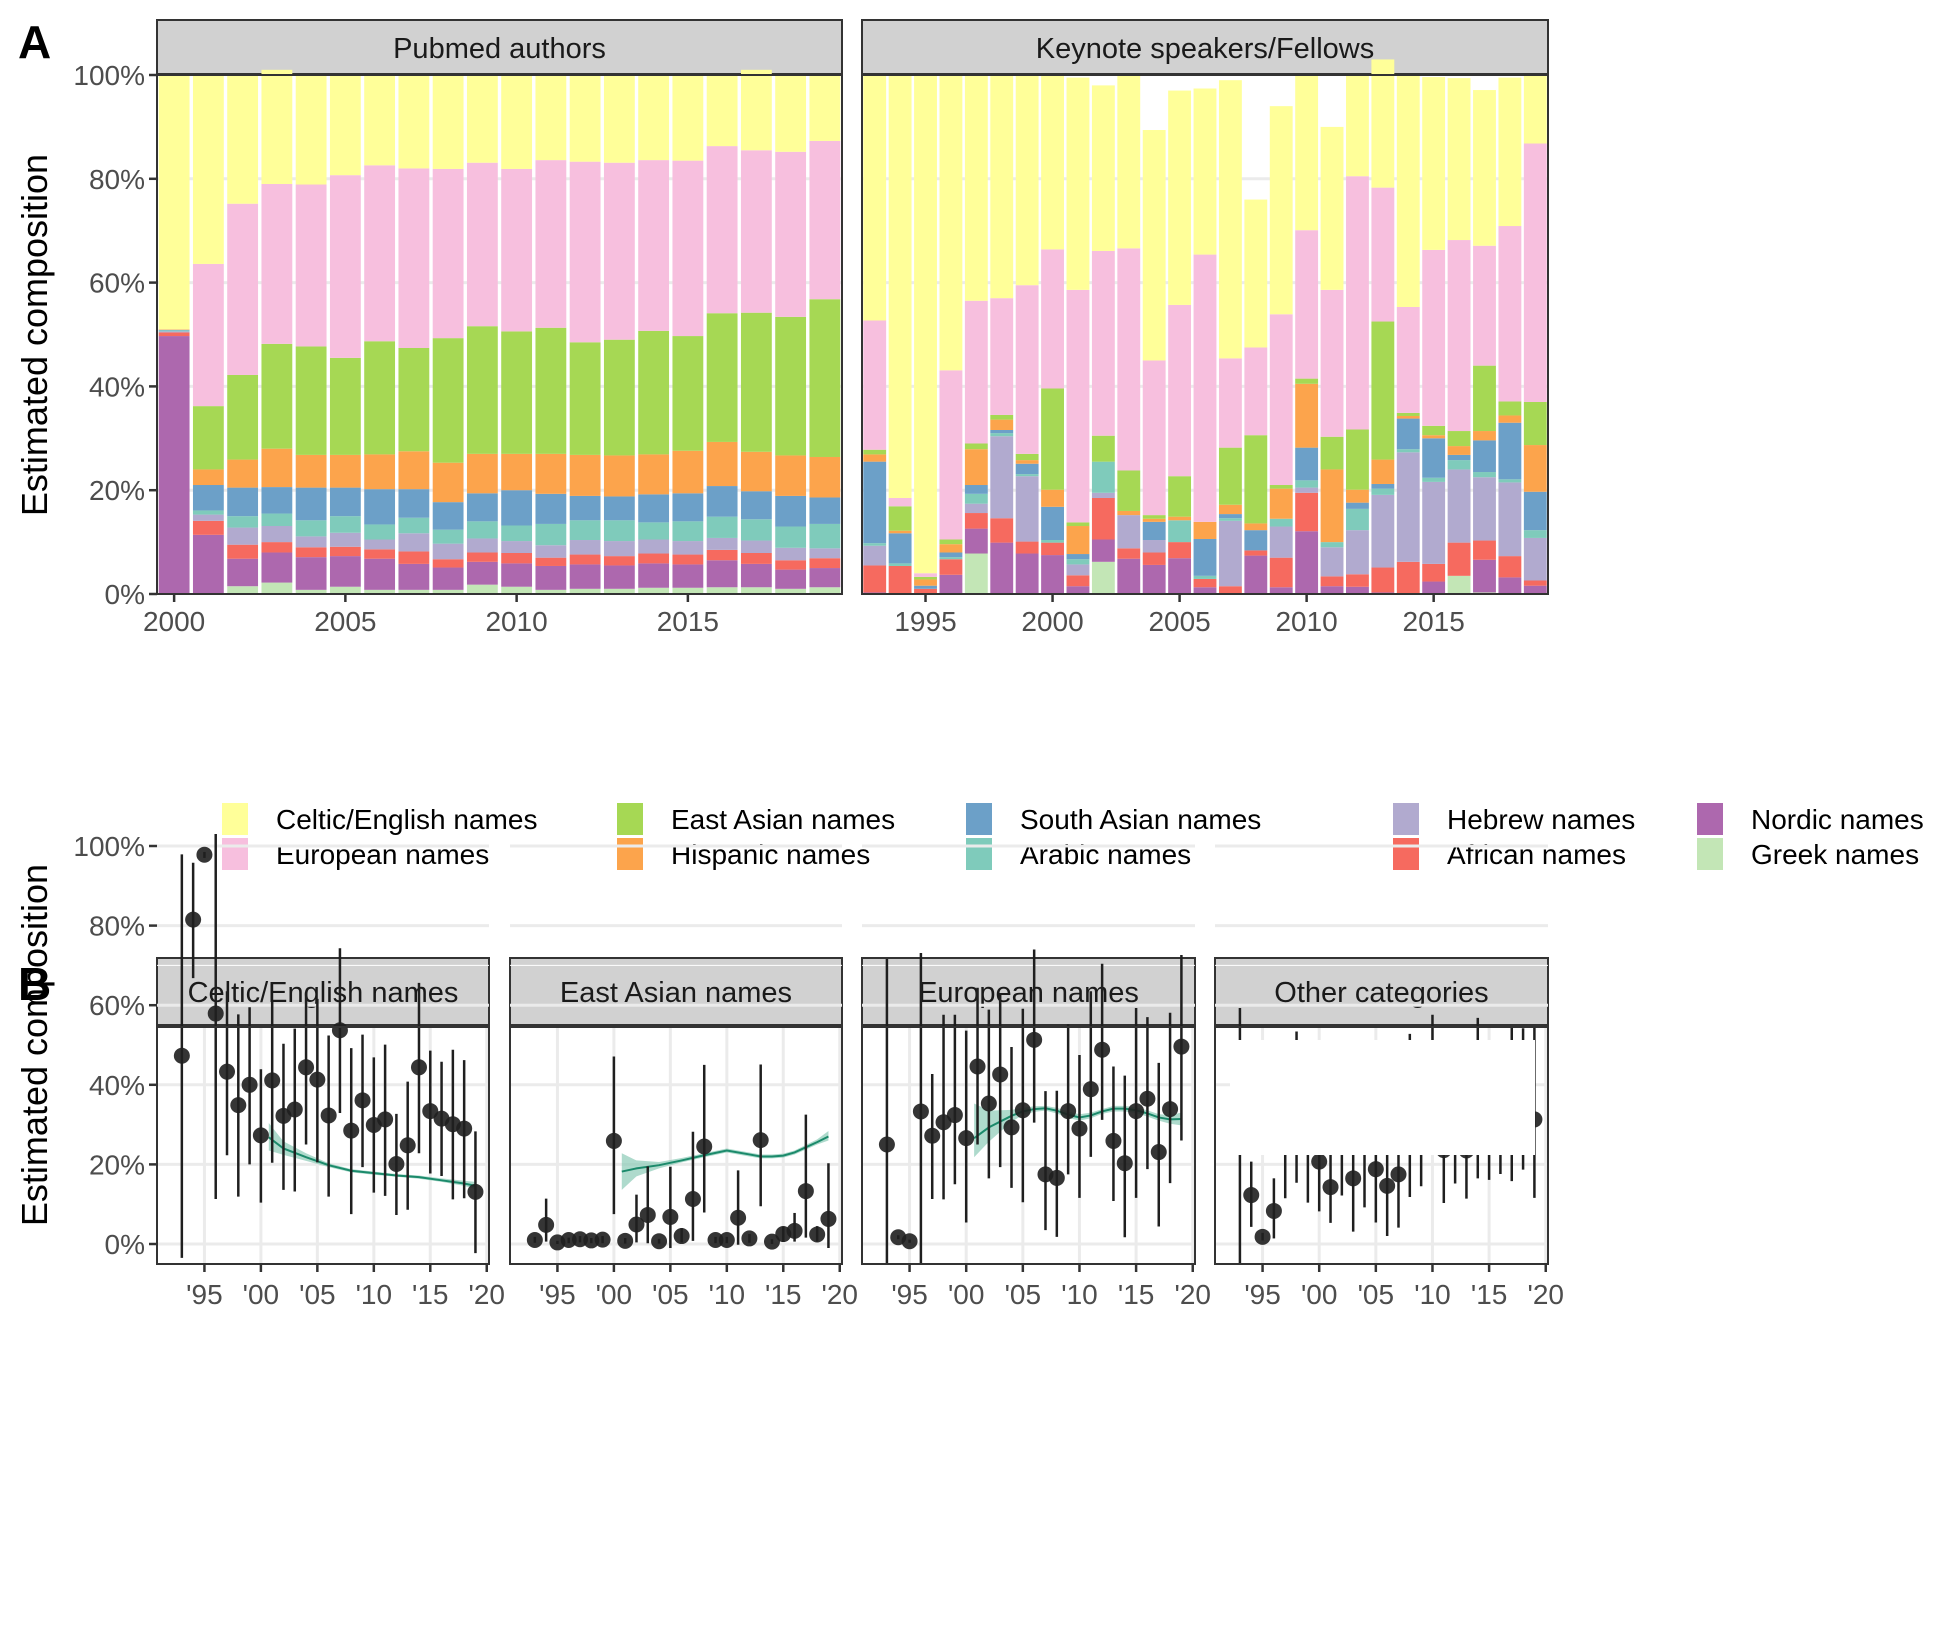 The image size is (1950, 1650). What do you see at coordinates (614, 1294) in the screenshot?
I see `x-tick-label: '00` at bounding box center [614, 1294].